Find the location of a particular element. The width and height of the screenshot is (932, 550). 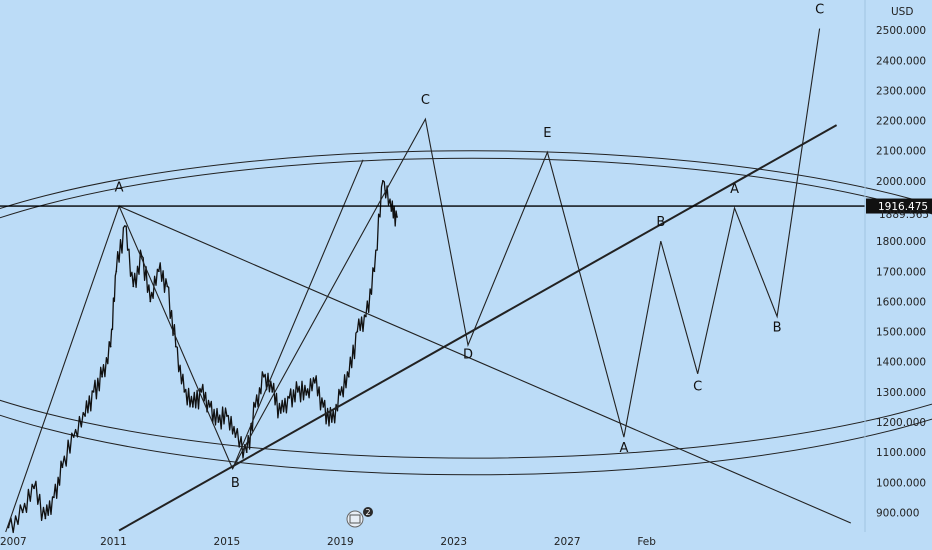

x-tick-label: 2023 is located at coordinates (453, 542).